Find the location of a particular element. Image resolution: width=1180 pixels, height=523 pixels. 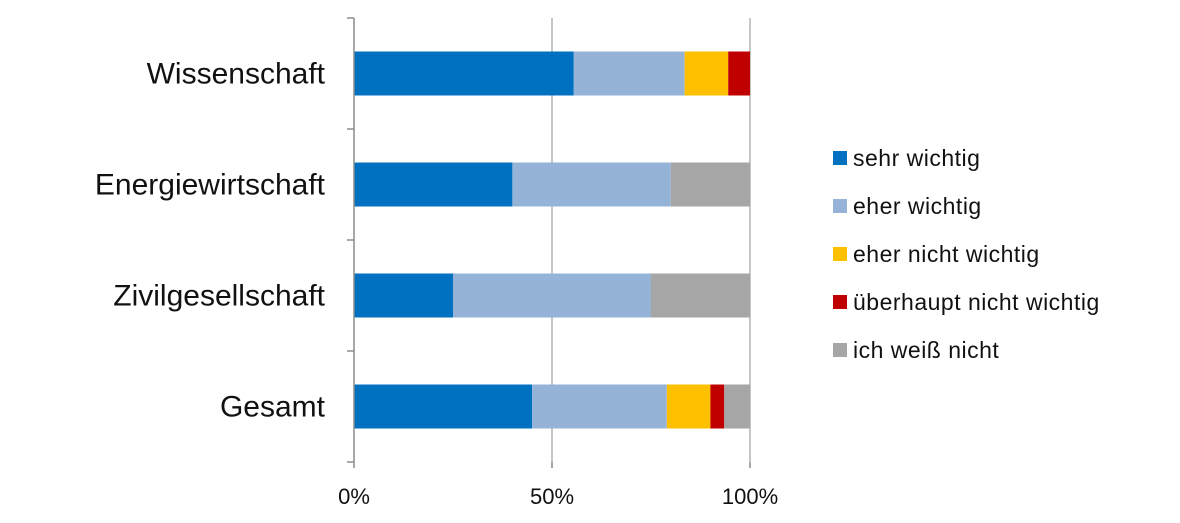

x-tick-labels: 0% 50% 100% is located at coordinates (558, 496).